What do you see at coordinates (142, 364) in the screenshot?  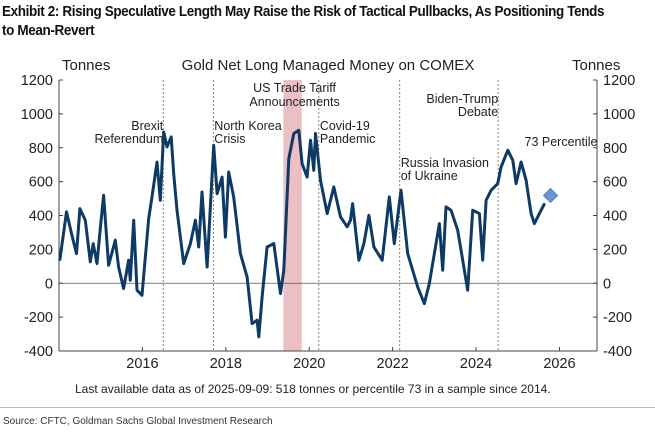 I see `x-tick-label: 2016` at bounding box center [142, 364].